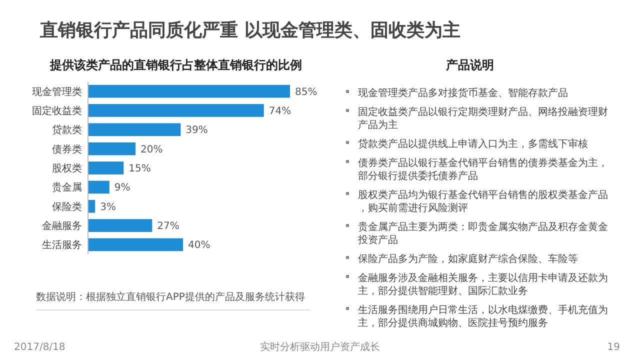 The image size is (640, 360). Describe the element at coordinates (67, 188) in the screenshot. I see `y-tick-label: 贵金属` at that location.